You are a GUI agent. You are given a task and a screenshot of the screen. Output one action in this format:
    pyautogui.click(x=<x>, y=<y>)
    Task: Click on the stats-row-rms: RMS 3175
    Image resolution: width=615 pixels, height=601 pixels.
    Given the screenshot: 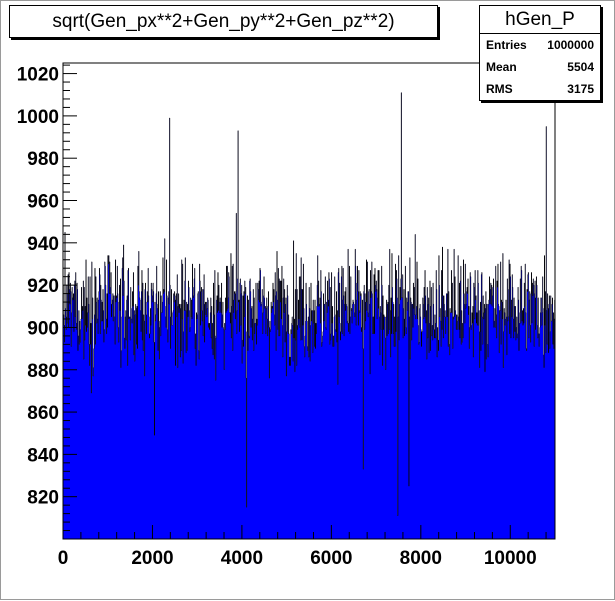 What is the action you would take?
    pyautogui.click(x=540, y=89)
    